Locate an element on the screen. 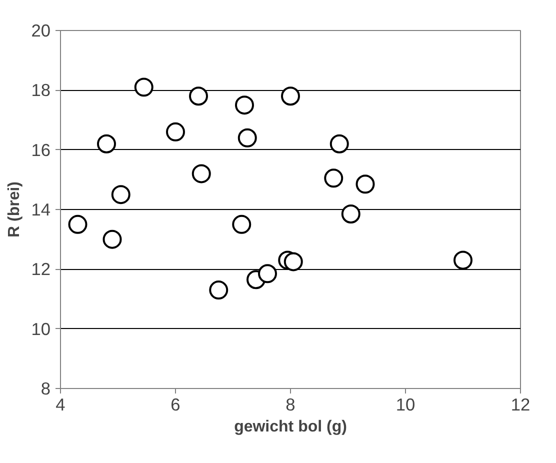 This screenshot has width=556, height=463. x-tick-label: 10 is located at coordinates (406, 404).